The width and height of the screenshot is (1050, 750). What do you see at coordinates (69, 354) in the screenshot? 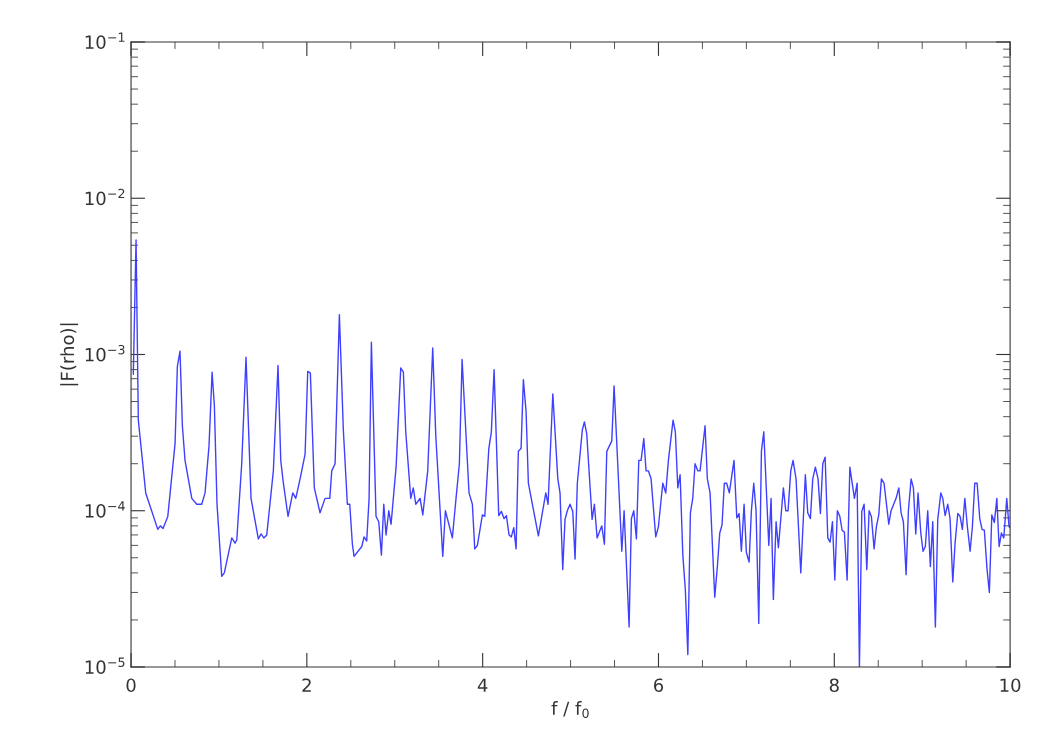
I see `y-axis-title: |F(rho)|` at bounding box center [69, 354].